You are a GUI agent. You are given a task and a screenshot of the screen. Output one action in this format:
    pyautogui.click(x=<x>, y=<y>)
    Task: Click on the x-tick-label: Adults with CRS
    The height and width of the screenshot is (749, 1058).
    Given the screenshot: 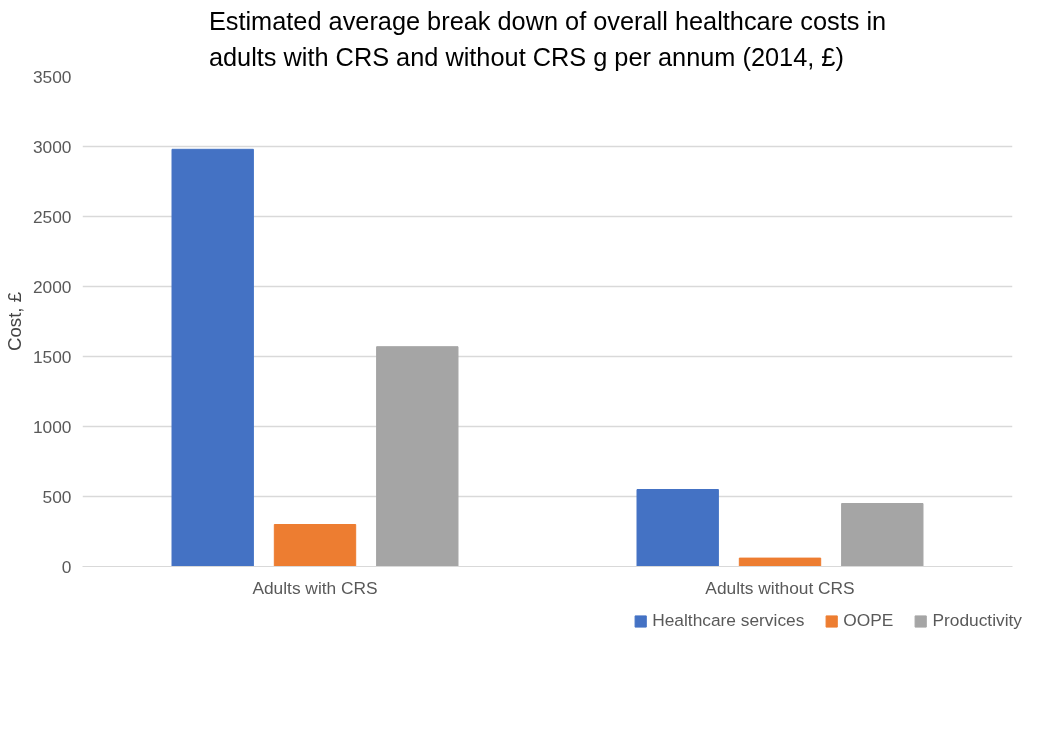 What is the action you would take?
    pyautogui.click(x=315, y=587)
    